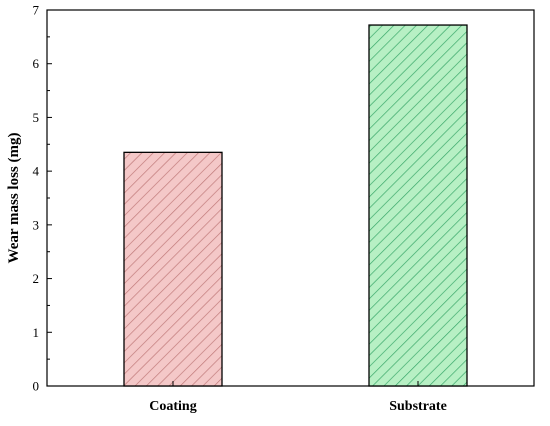  Describe the element at coordinates (36, 10) in the screenshot. I see `y-tick-label: 7` at that location.